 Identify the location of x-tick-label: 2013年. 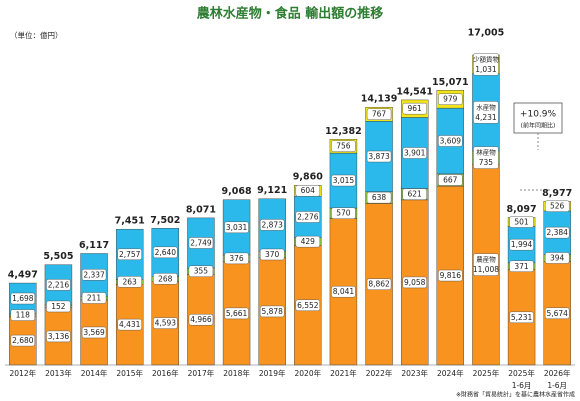
(58, 373).